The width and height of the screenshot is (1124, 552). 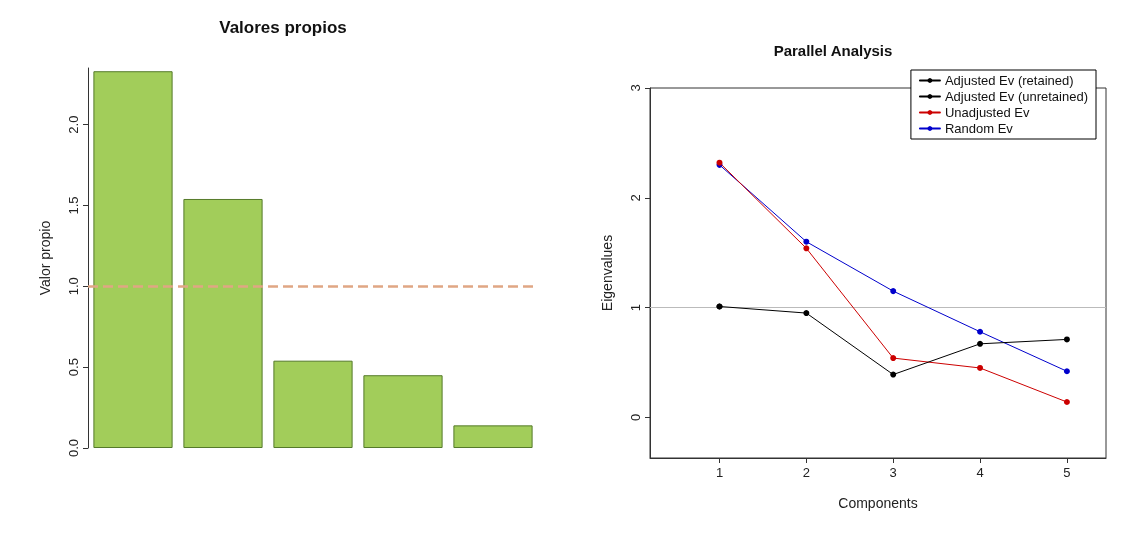 What do you see at coordinates (73, 367) in the screenshot?
I see `y-tick-label: 0.5` at bounding box center [73, 367].